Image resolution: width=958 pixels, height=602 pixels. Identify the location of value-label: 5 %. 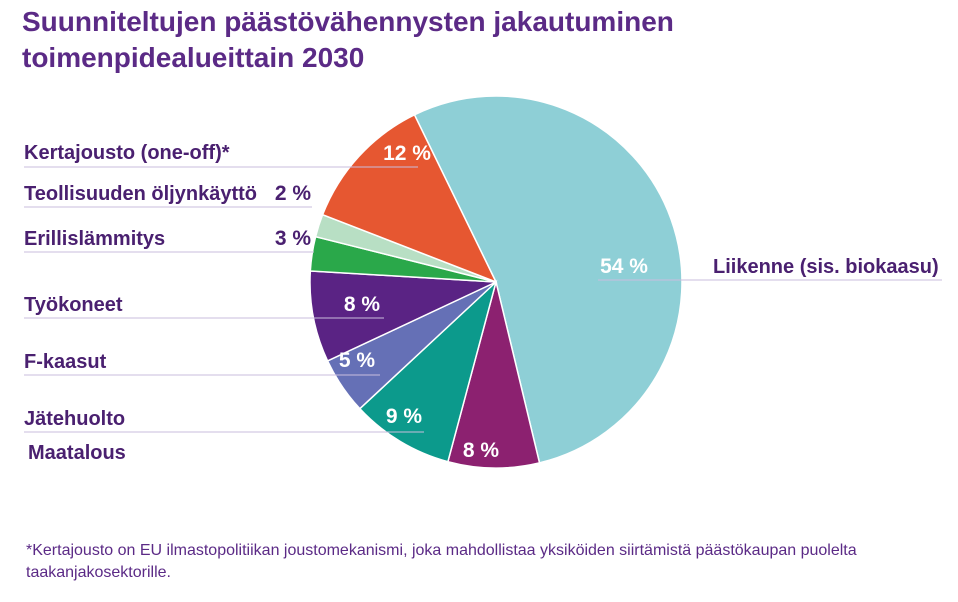
(357, 360).